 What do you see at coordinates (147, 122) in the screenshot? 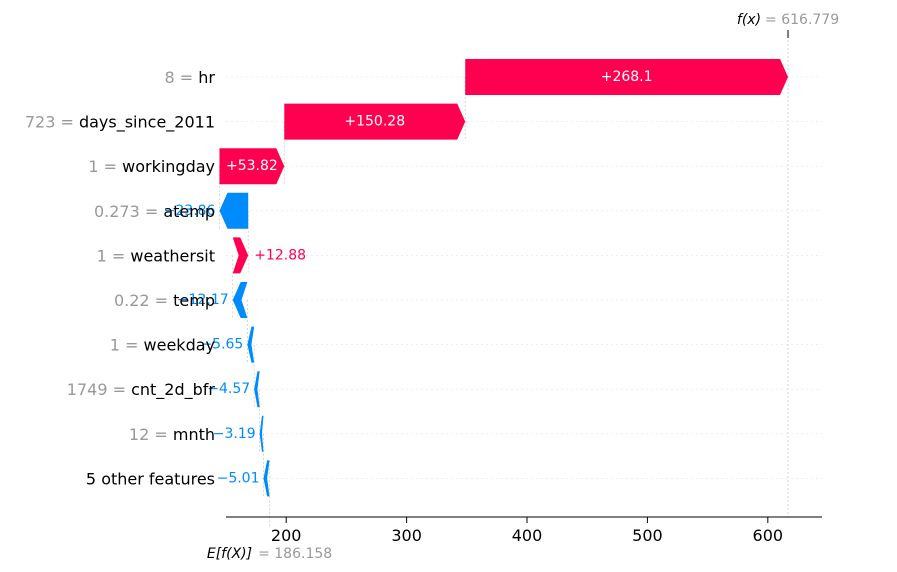
I see `feature-name: days_since_2011` at bounding box center [147, 122].